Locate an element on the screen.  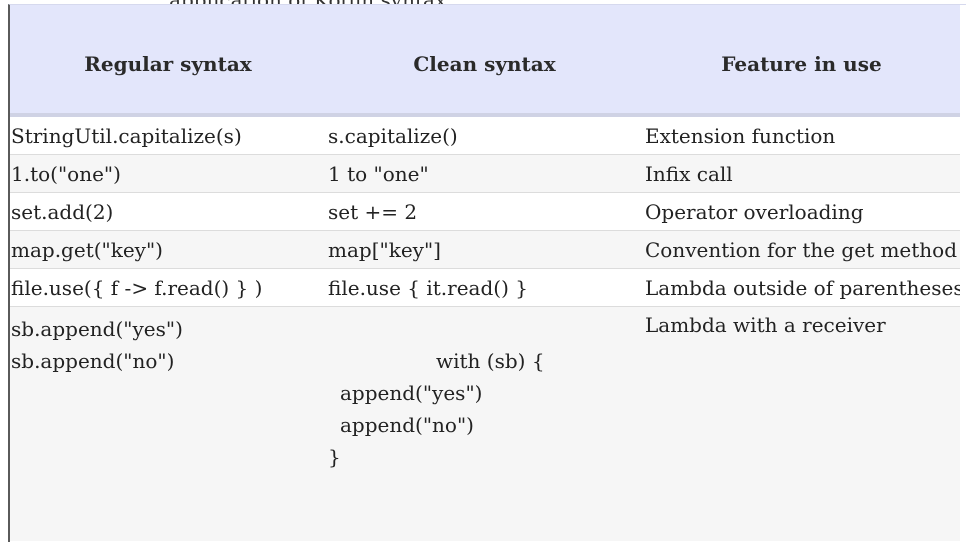
feature-cell: Convention for the get method is located at coordinates (801, 249).